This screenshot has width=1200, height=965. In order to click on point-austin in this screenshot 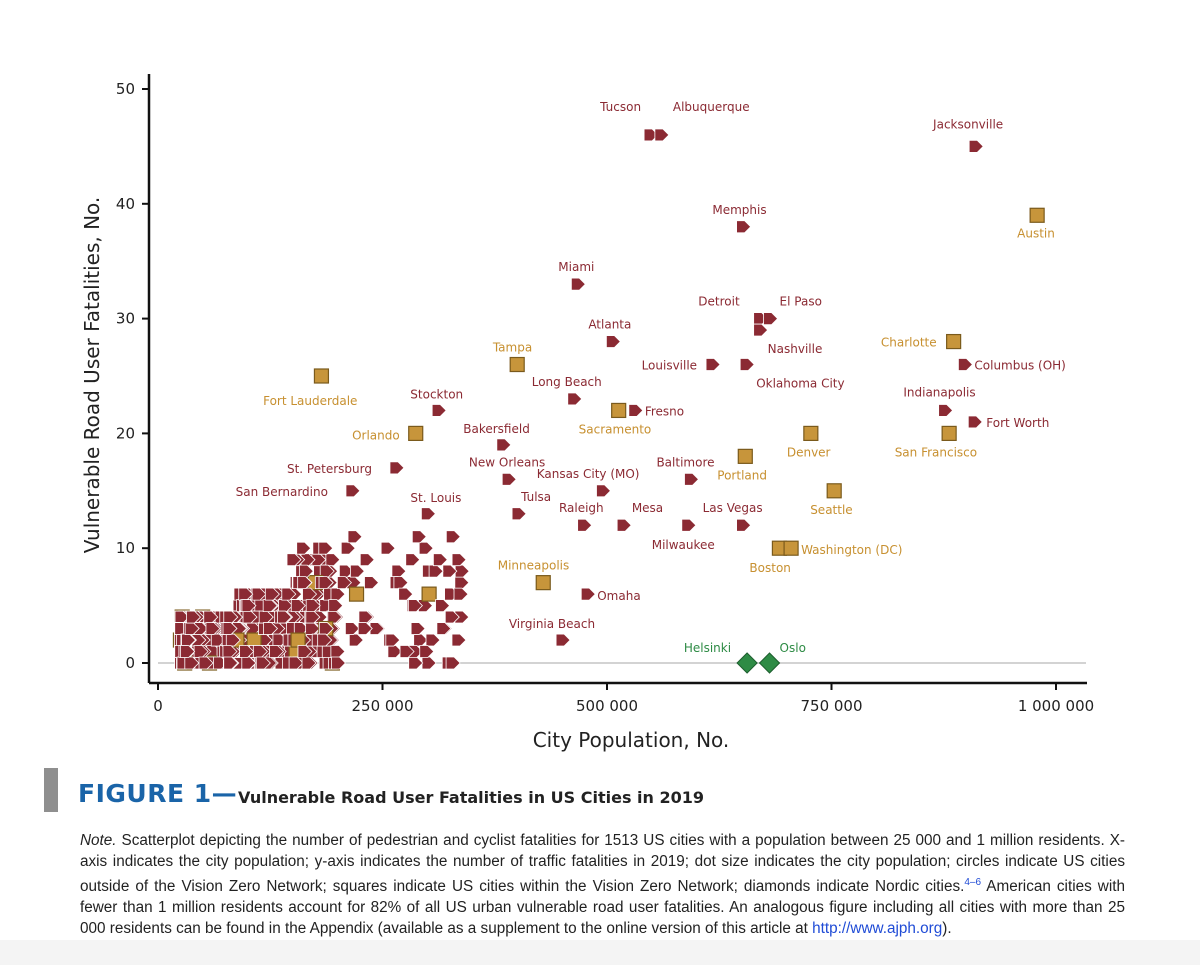, I will do `click(1037, 215)`.